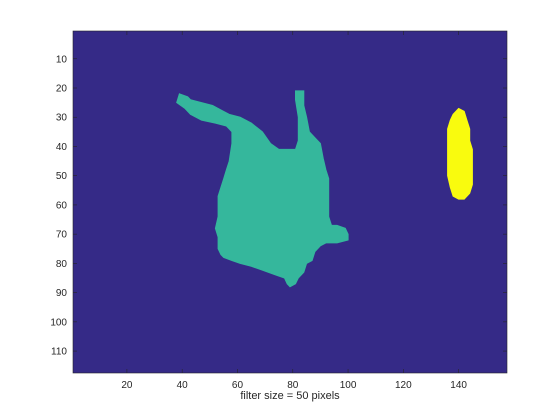 This screenshot has height=420, width=560. Describe the element at coordinates (127, 385) in the screenshot. I see `x-tick-label: 20` at that location.